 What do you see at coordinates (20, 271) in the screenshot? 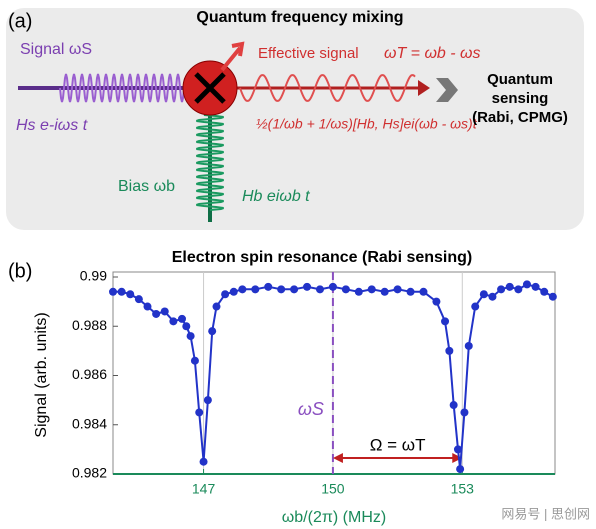
I see `panel-label: (b)` at bounding box center [20, 271].